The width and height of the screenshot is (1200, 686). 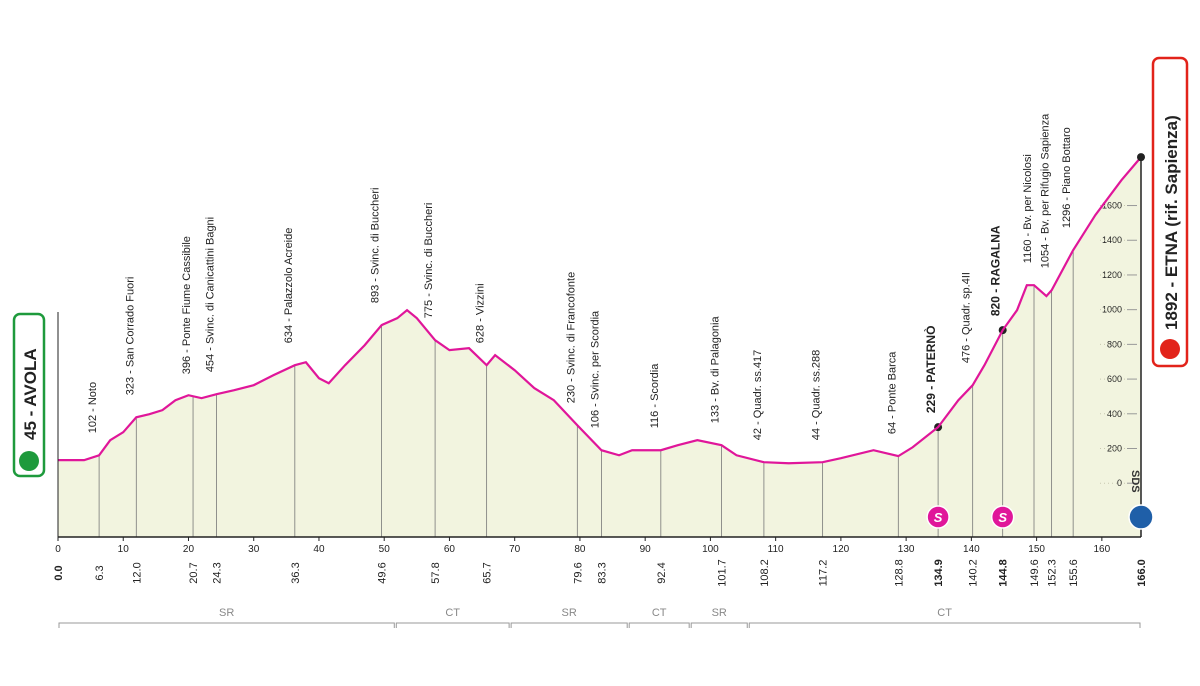 I want to click on y-tick-label: 1400, so click(x=1112, y=240).